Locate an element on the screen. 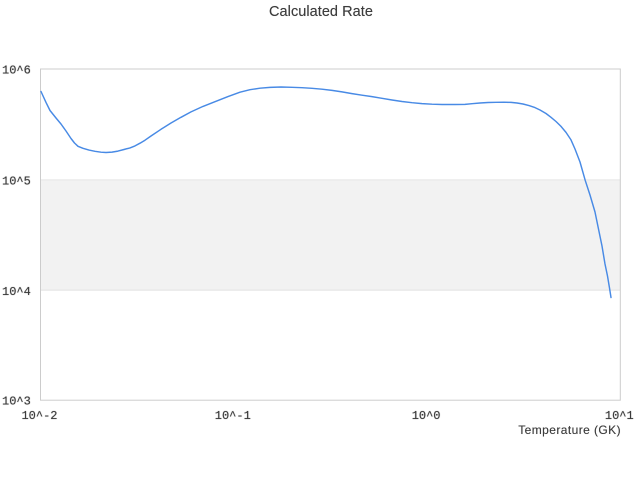 The width and height of the screenshot is (640, 480). svg-text: 10^1 is located at coordinates (619, 416).